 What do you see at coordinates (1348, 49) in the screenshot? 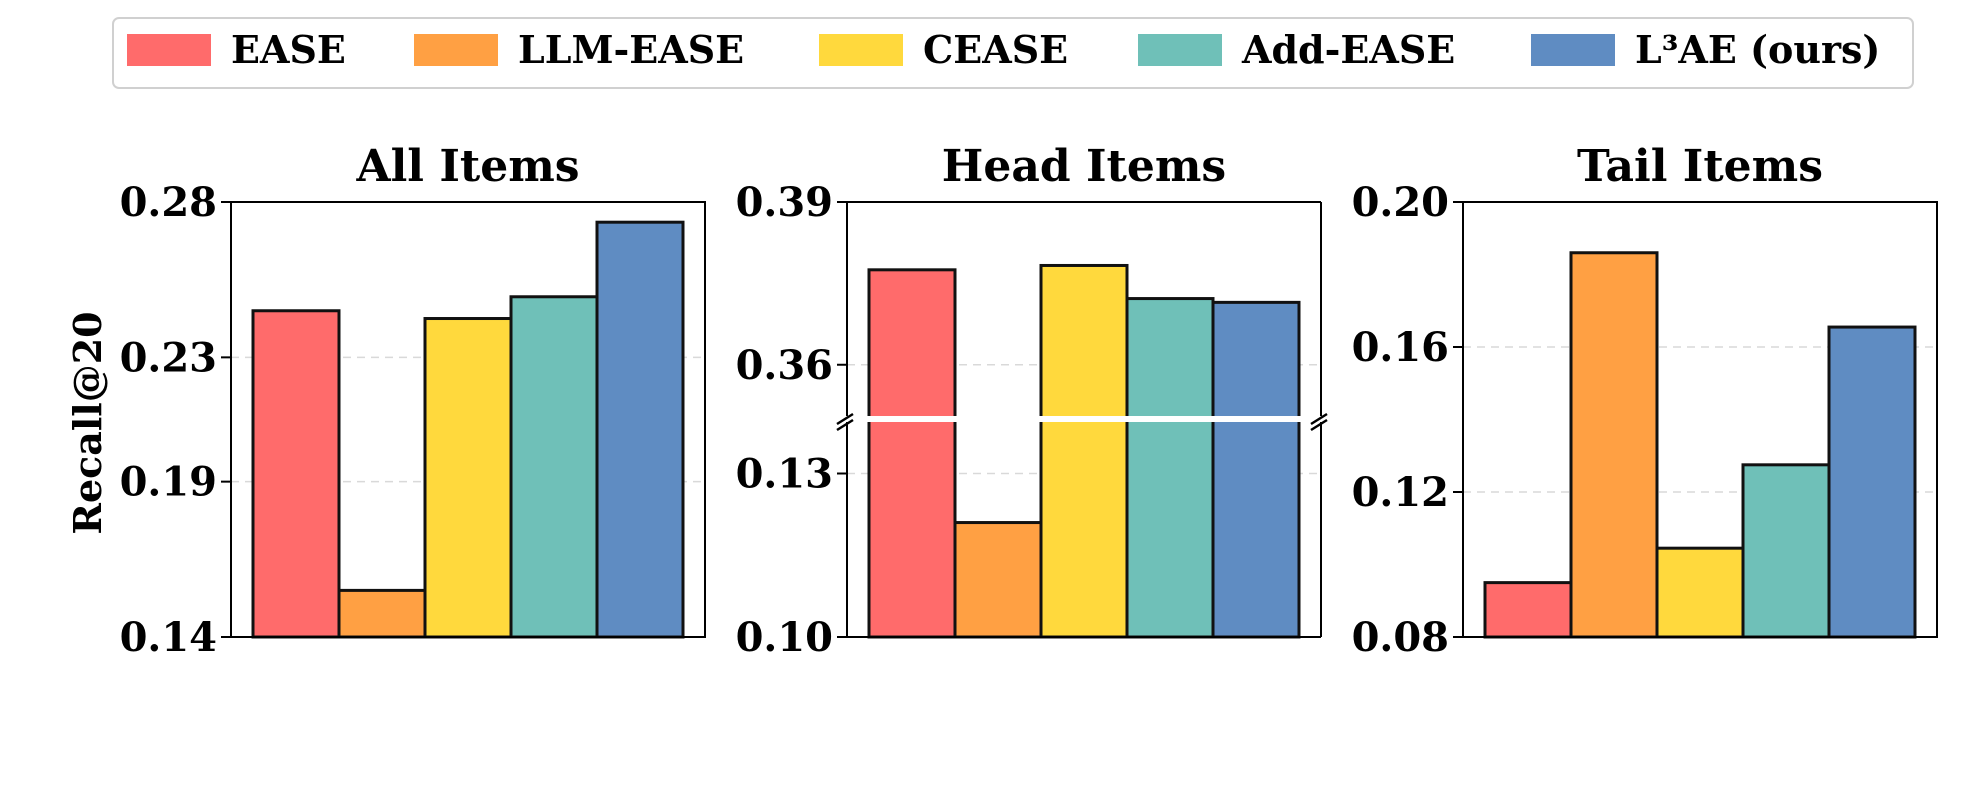
I see `legend-label: Add-EASE` at bounding box center [1348, 49].